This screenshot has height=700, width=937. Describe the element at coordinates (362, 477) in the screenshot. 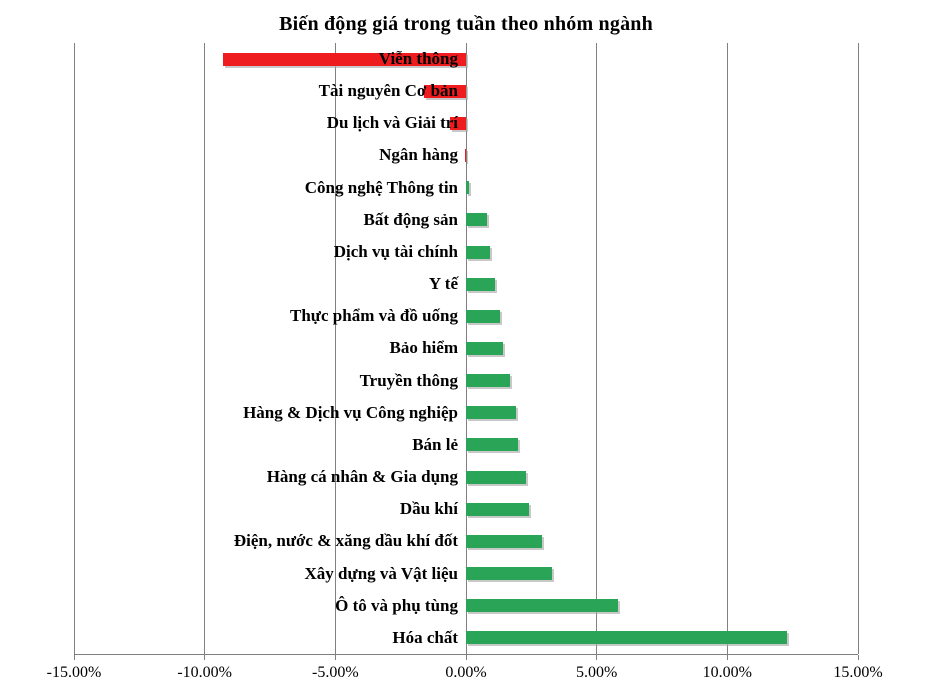

I see `category-label: Hàng cá nhân & Gia dụng` at that location.